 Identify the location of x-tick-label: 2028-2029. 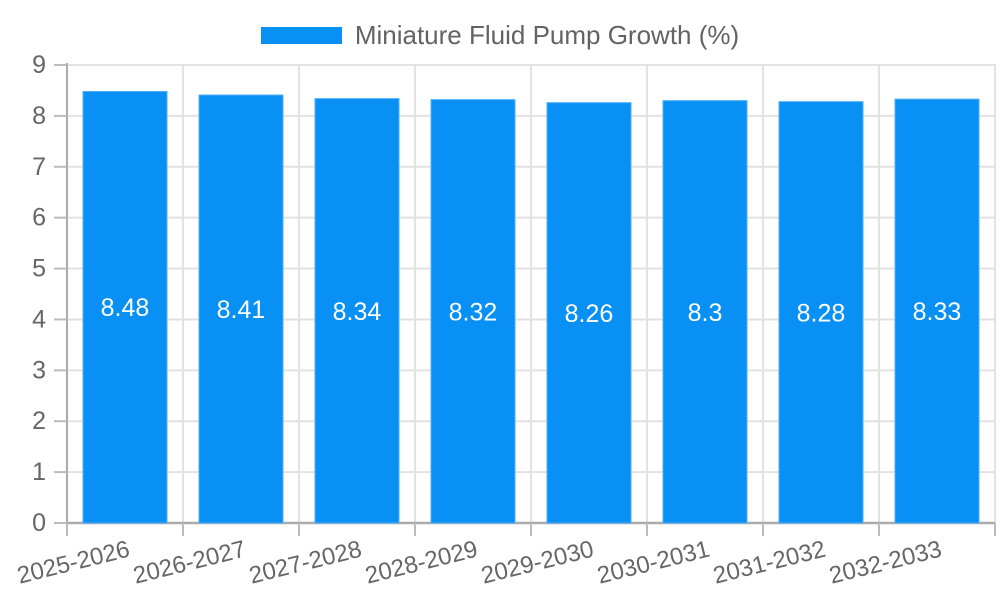
(422, 563).